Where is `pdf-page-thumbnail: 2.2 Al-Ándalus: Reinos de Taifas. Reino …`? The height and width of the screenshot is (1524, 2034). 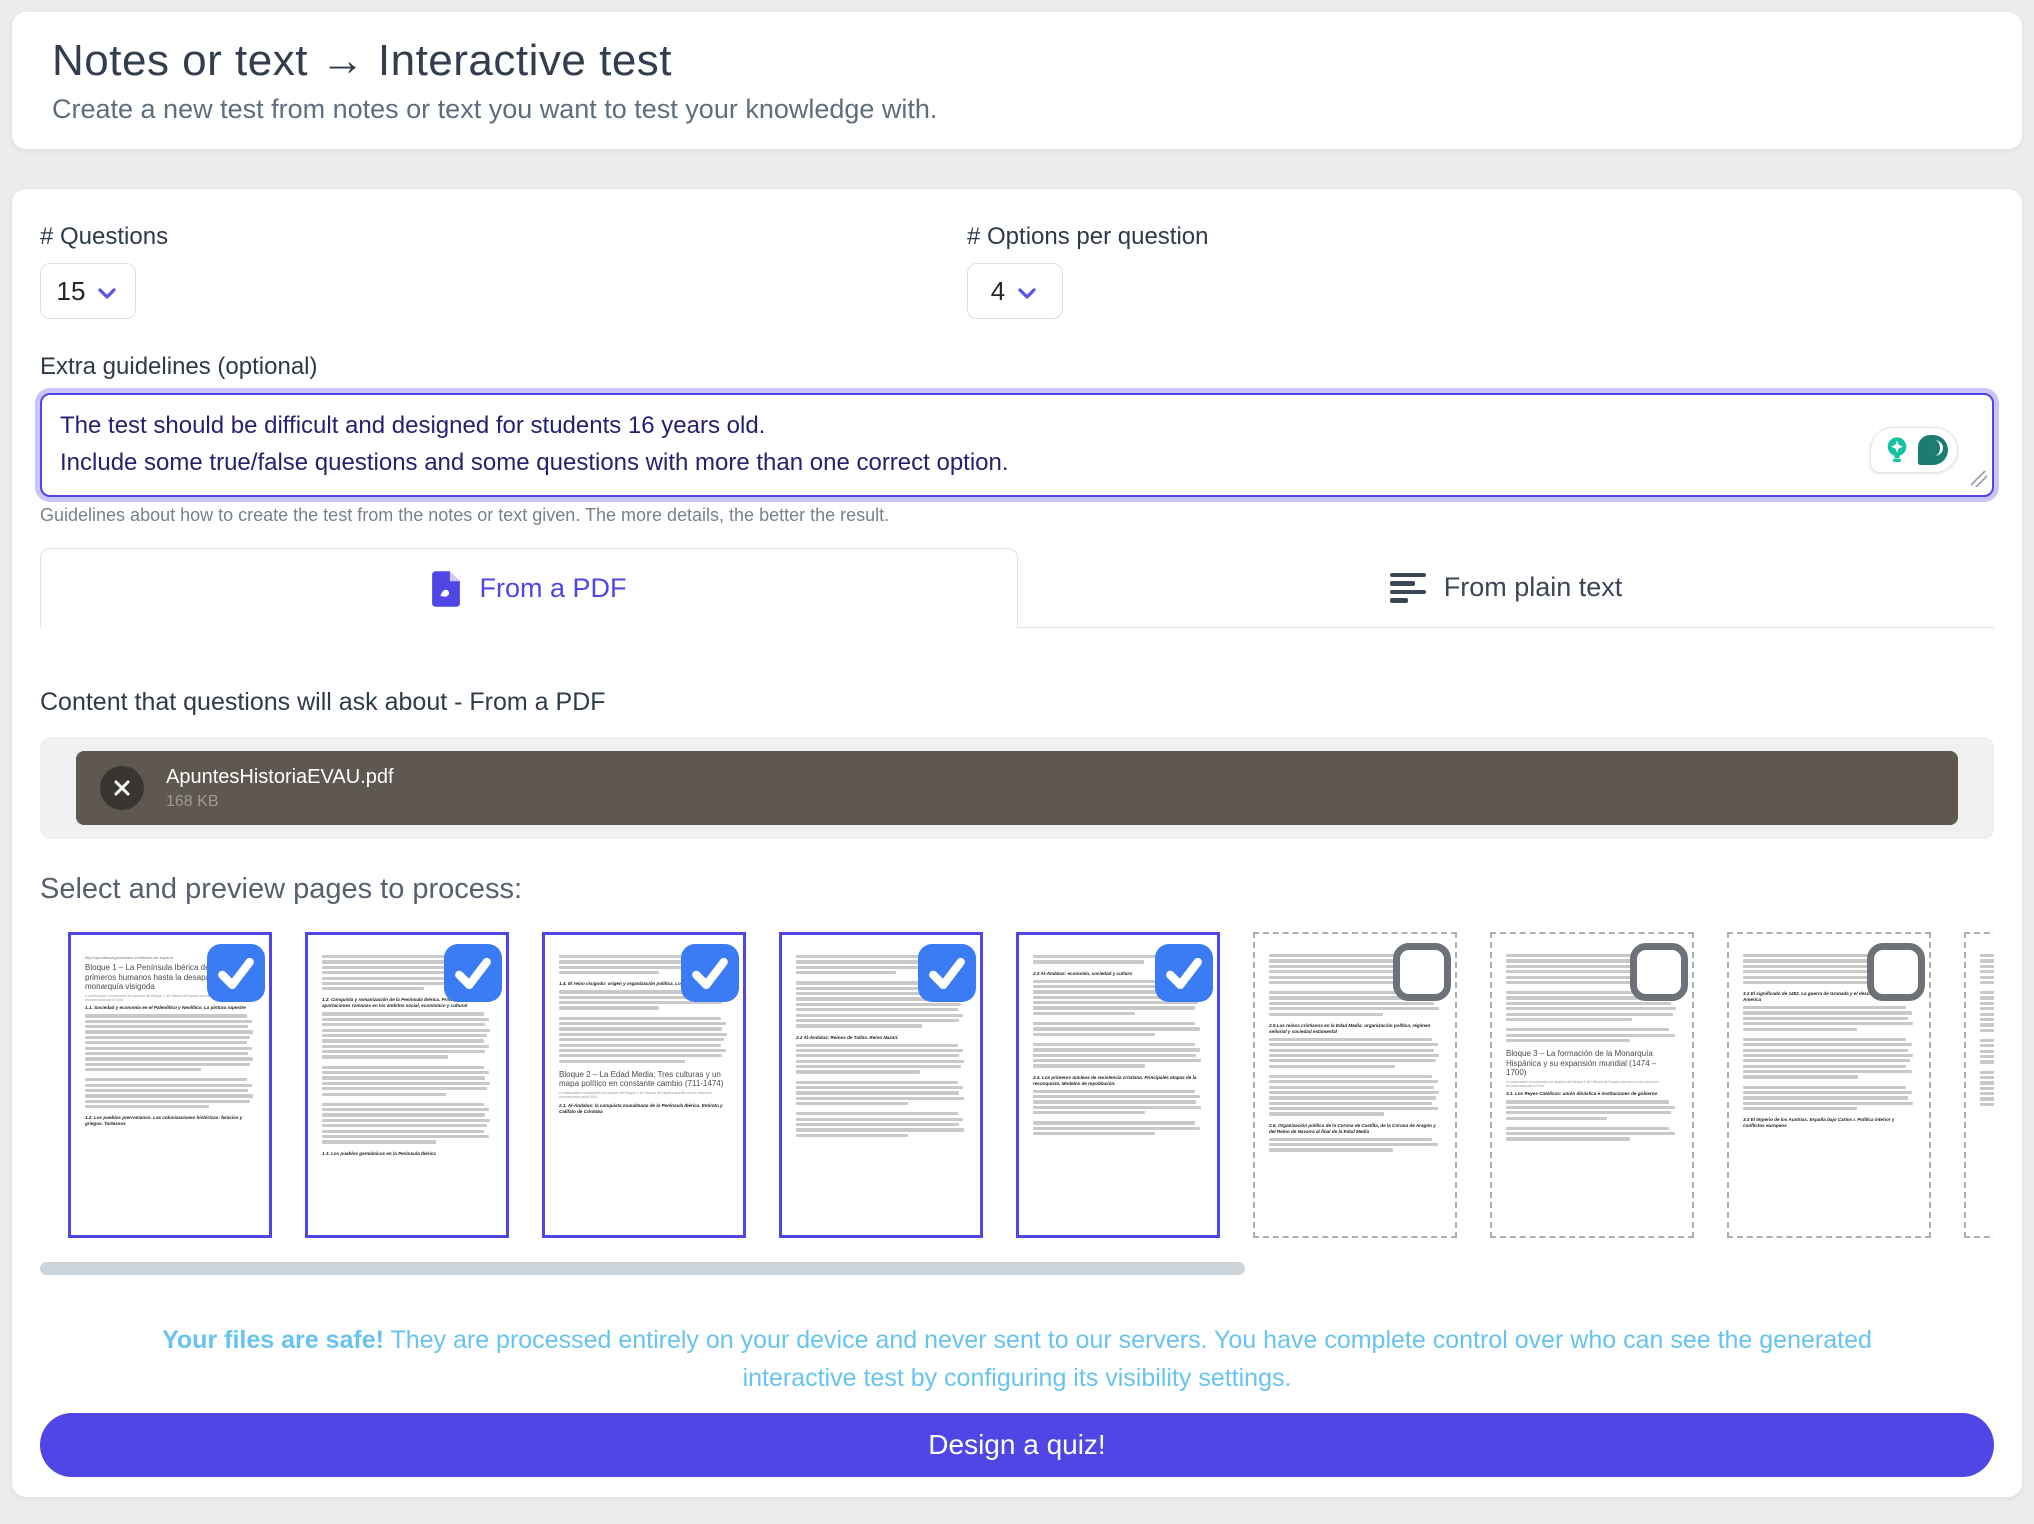 pdf-page-thumbnail: 2.2 Al-Ándalus: Reinos de Taifas. Reino … is located at coordinates (881, 1085).